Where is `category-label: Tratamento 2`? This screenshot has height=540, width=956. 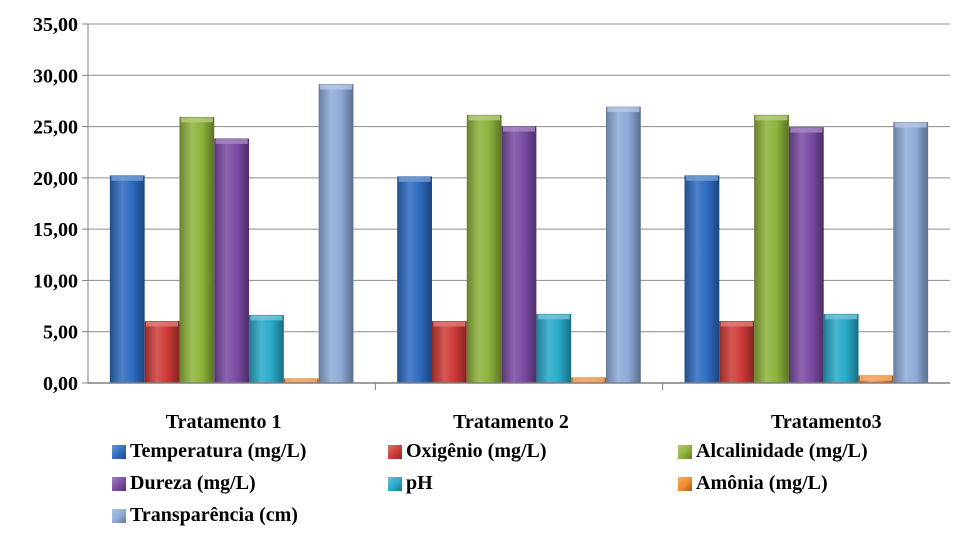 category-label: Tratamento 2 is located at coordinates (511, 422).